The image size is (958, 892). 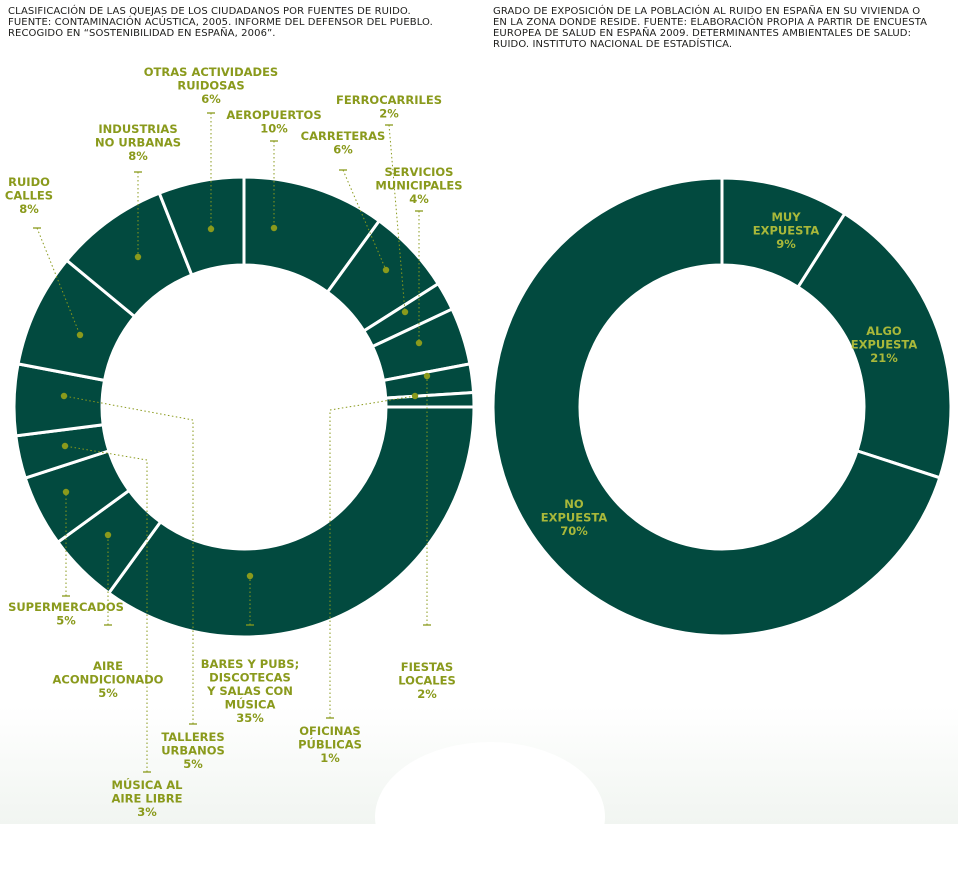 What do you see at coordinates (108, 535) in the screenshot?
I see `leader-dot-aire-acondicionado` at bounding box center [108, 535].